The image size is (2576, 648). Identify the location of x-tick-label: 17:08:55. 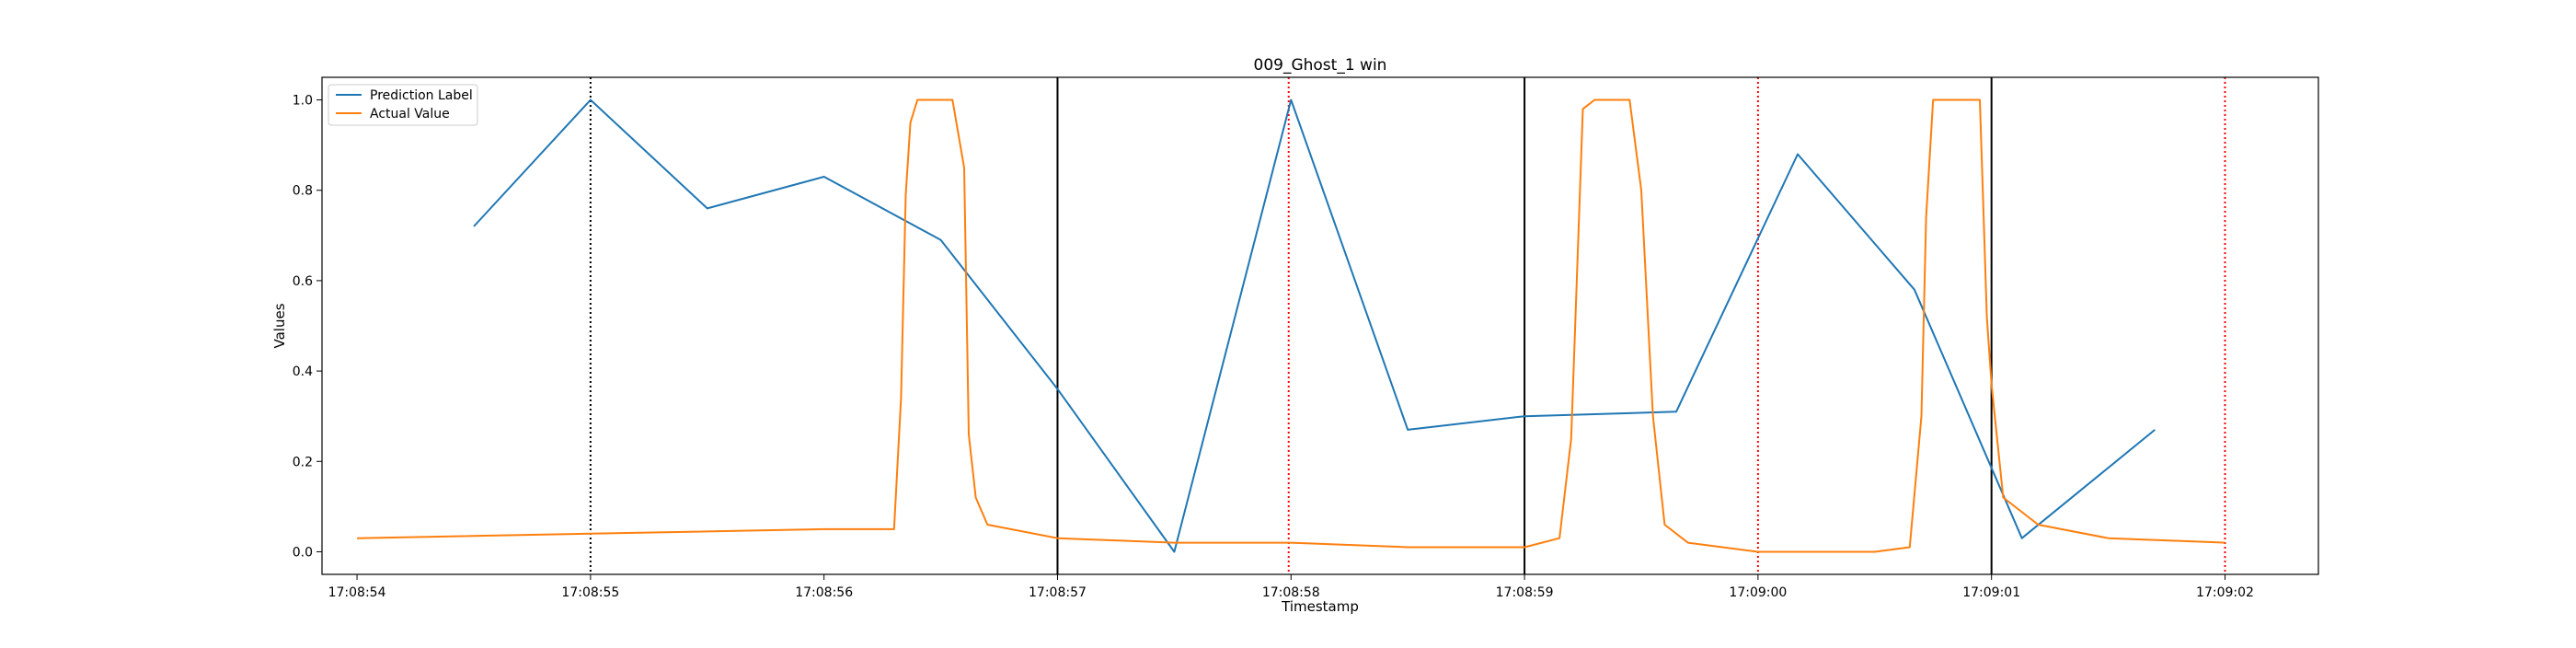
(590, 592).